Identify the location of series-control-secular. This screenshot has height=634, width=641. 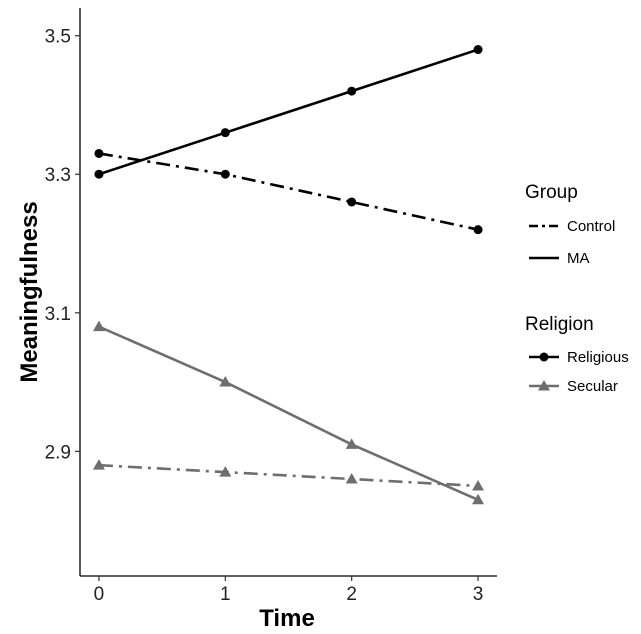
(288, 475).